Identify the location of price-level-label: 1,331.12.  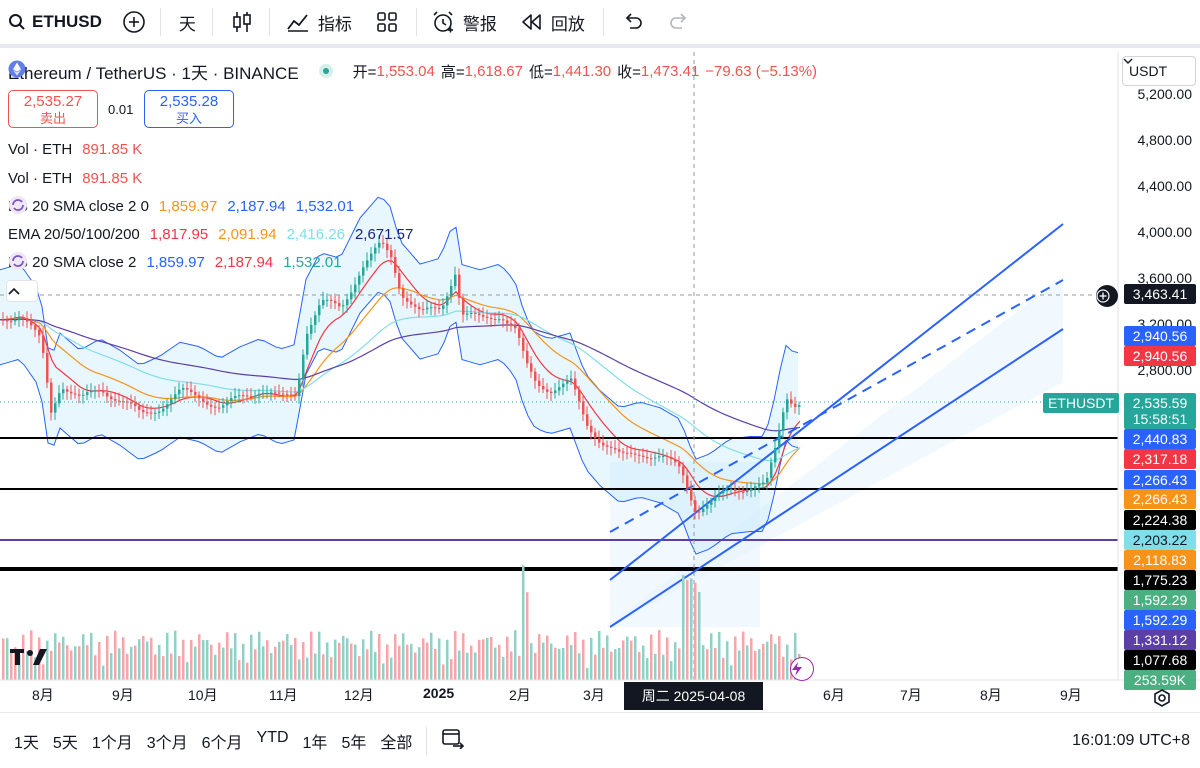
(1160, 640).